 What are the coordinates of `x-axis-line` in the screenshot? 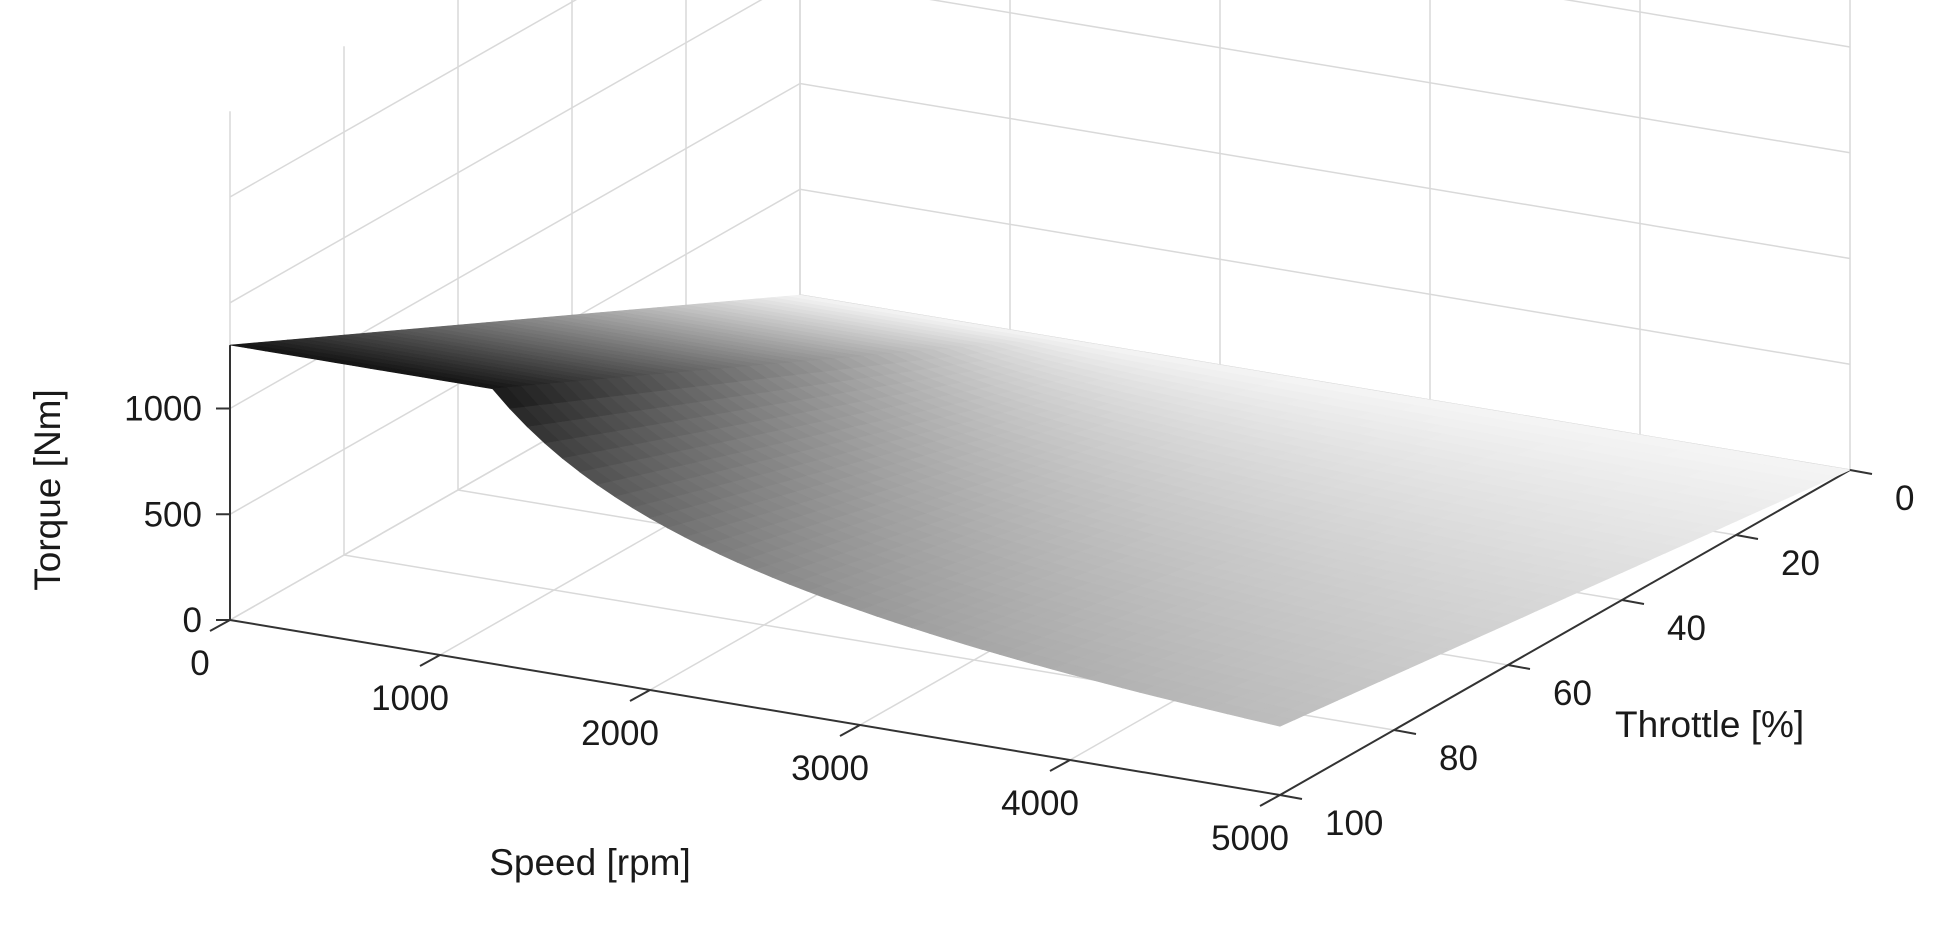 It's located at (755, 707).